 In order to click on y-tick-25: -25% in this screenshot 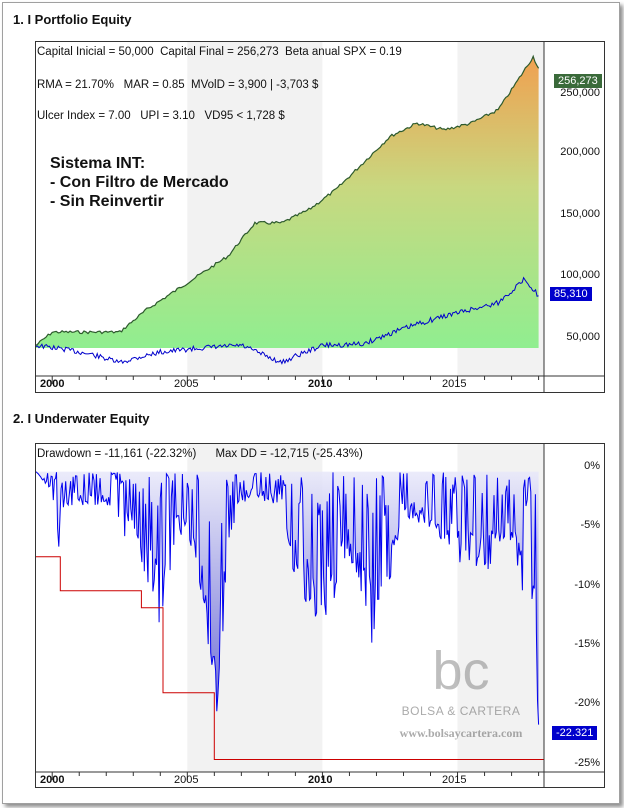, I will do `click(587, 763)`.